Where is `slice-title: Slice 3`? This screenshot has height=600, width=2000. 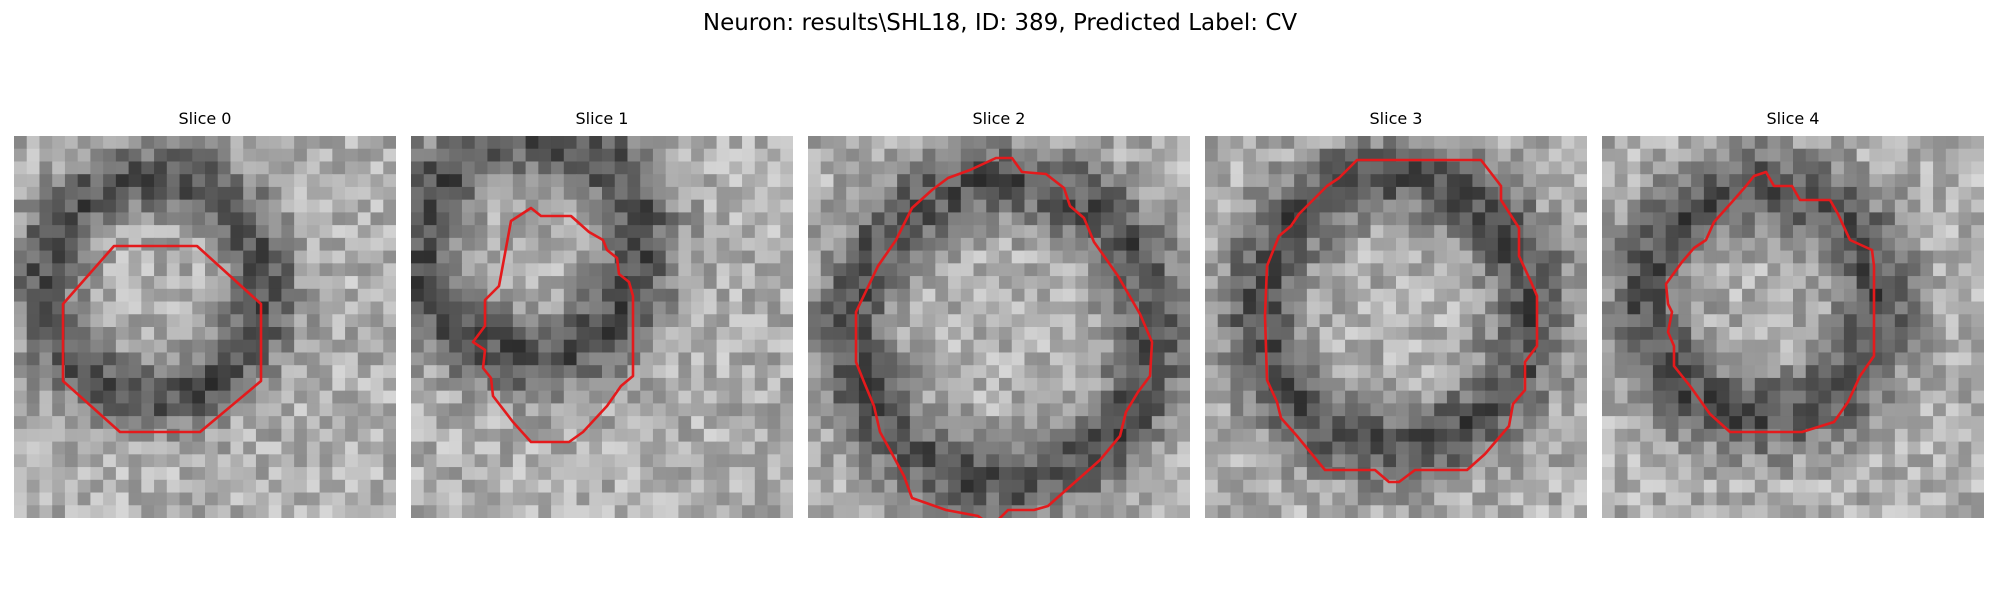 slice-title: Slice 3 is located at coordinates (1396, 120).